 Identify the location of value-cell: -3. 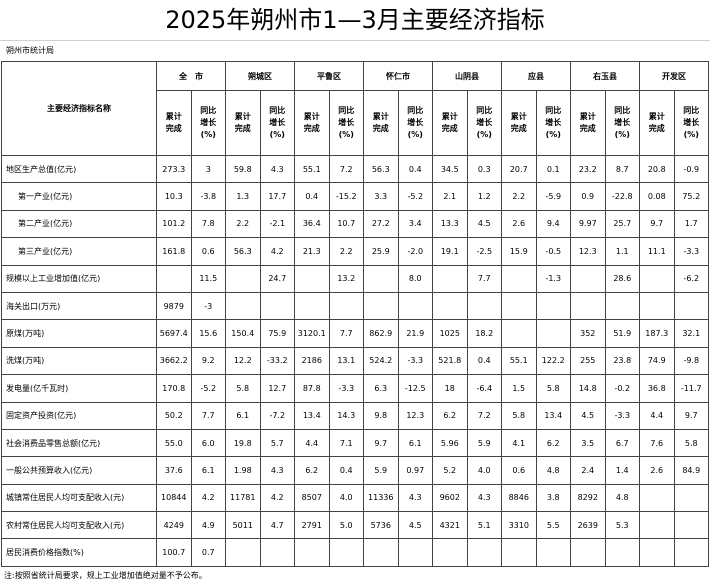
(208, 306).